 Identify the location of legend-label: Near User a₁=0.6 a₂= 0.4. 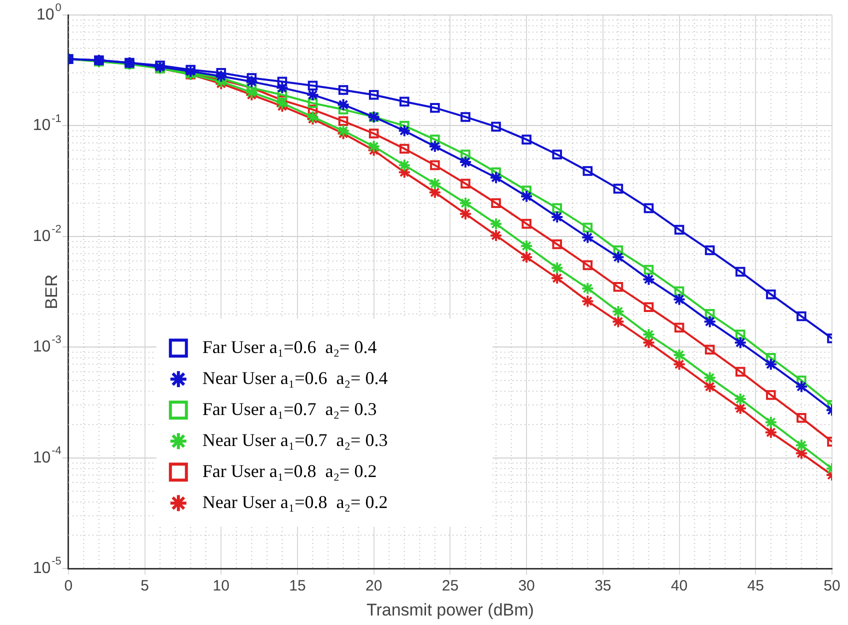
(295, 378).